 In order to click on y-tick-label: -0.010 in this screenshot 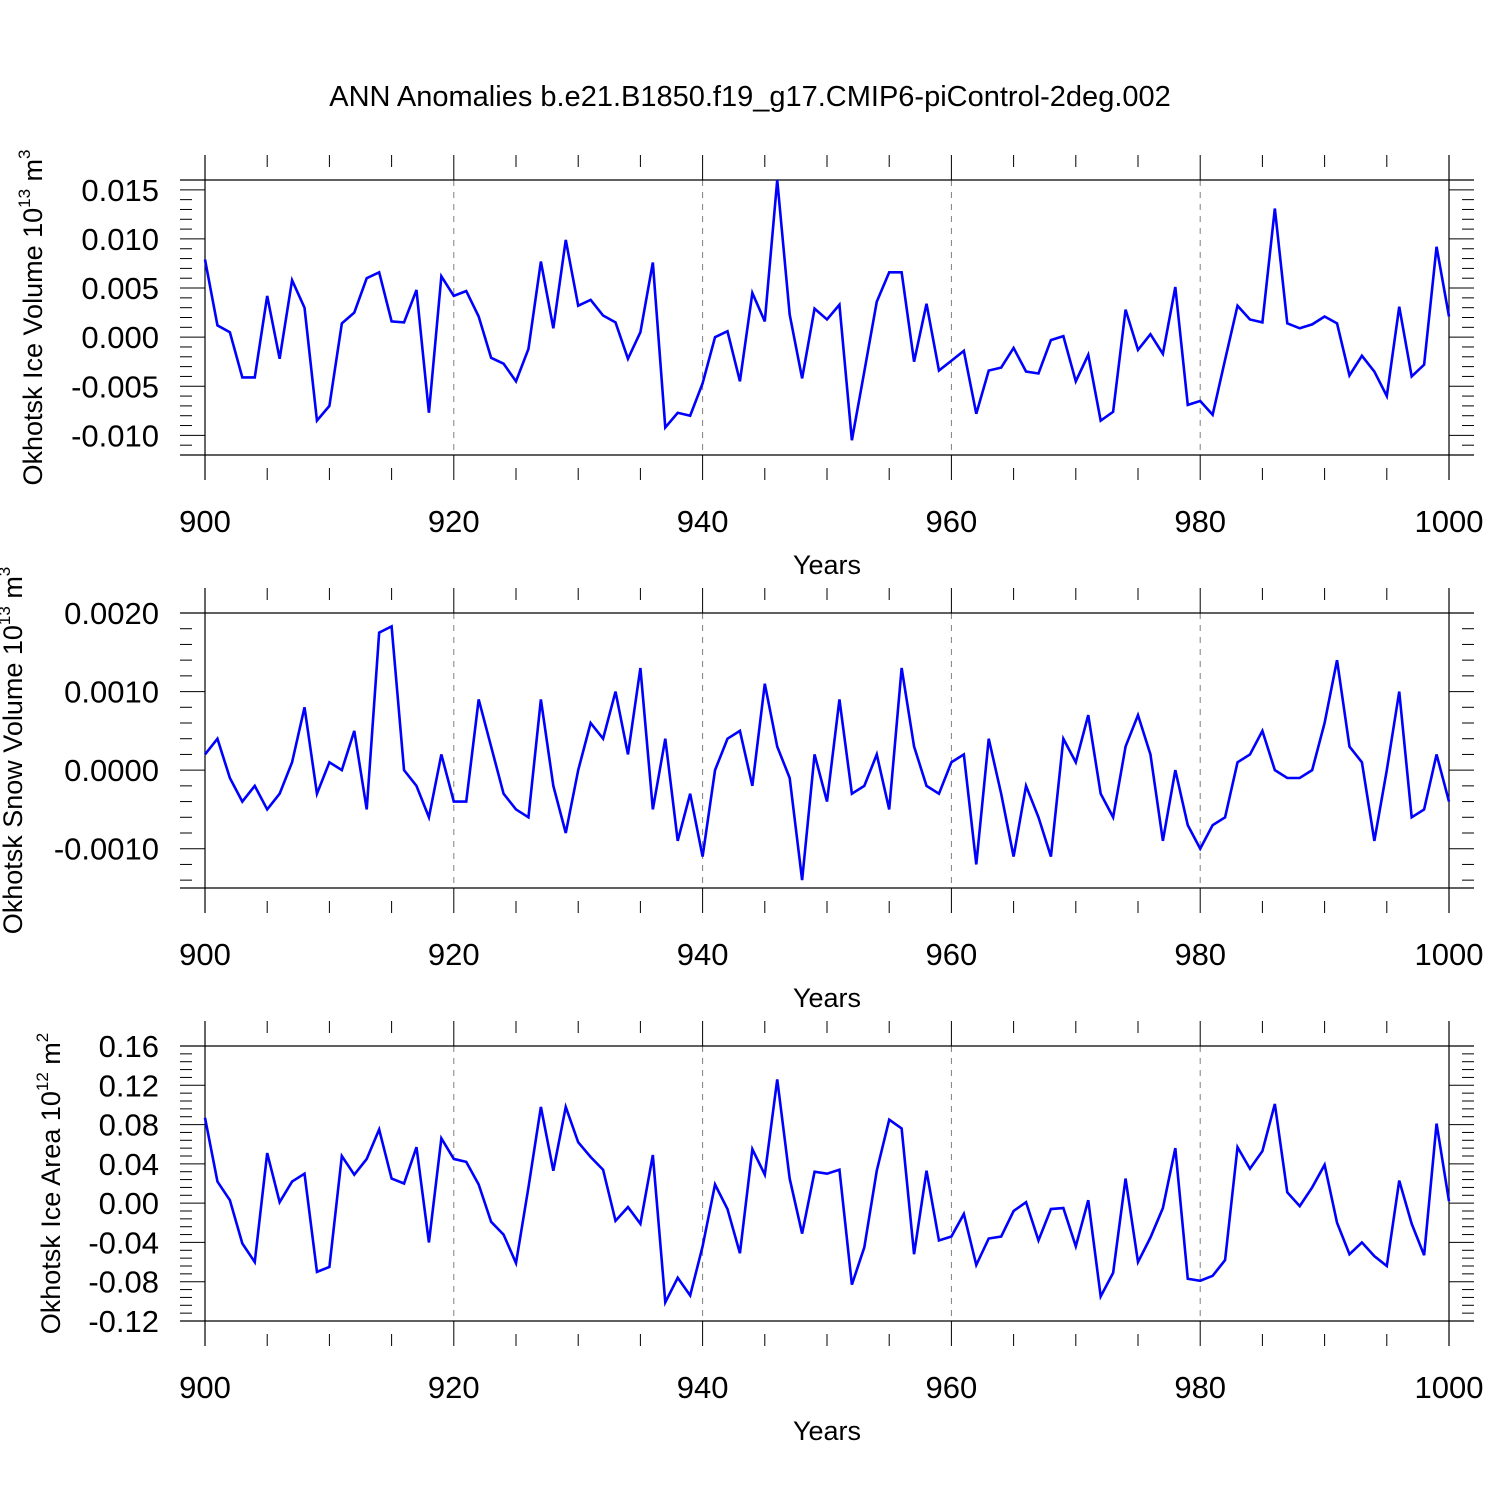, I will do `click(115, 435)`.